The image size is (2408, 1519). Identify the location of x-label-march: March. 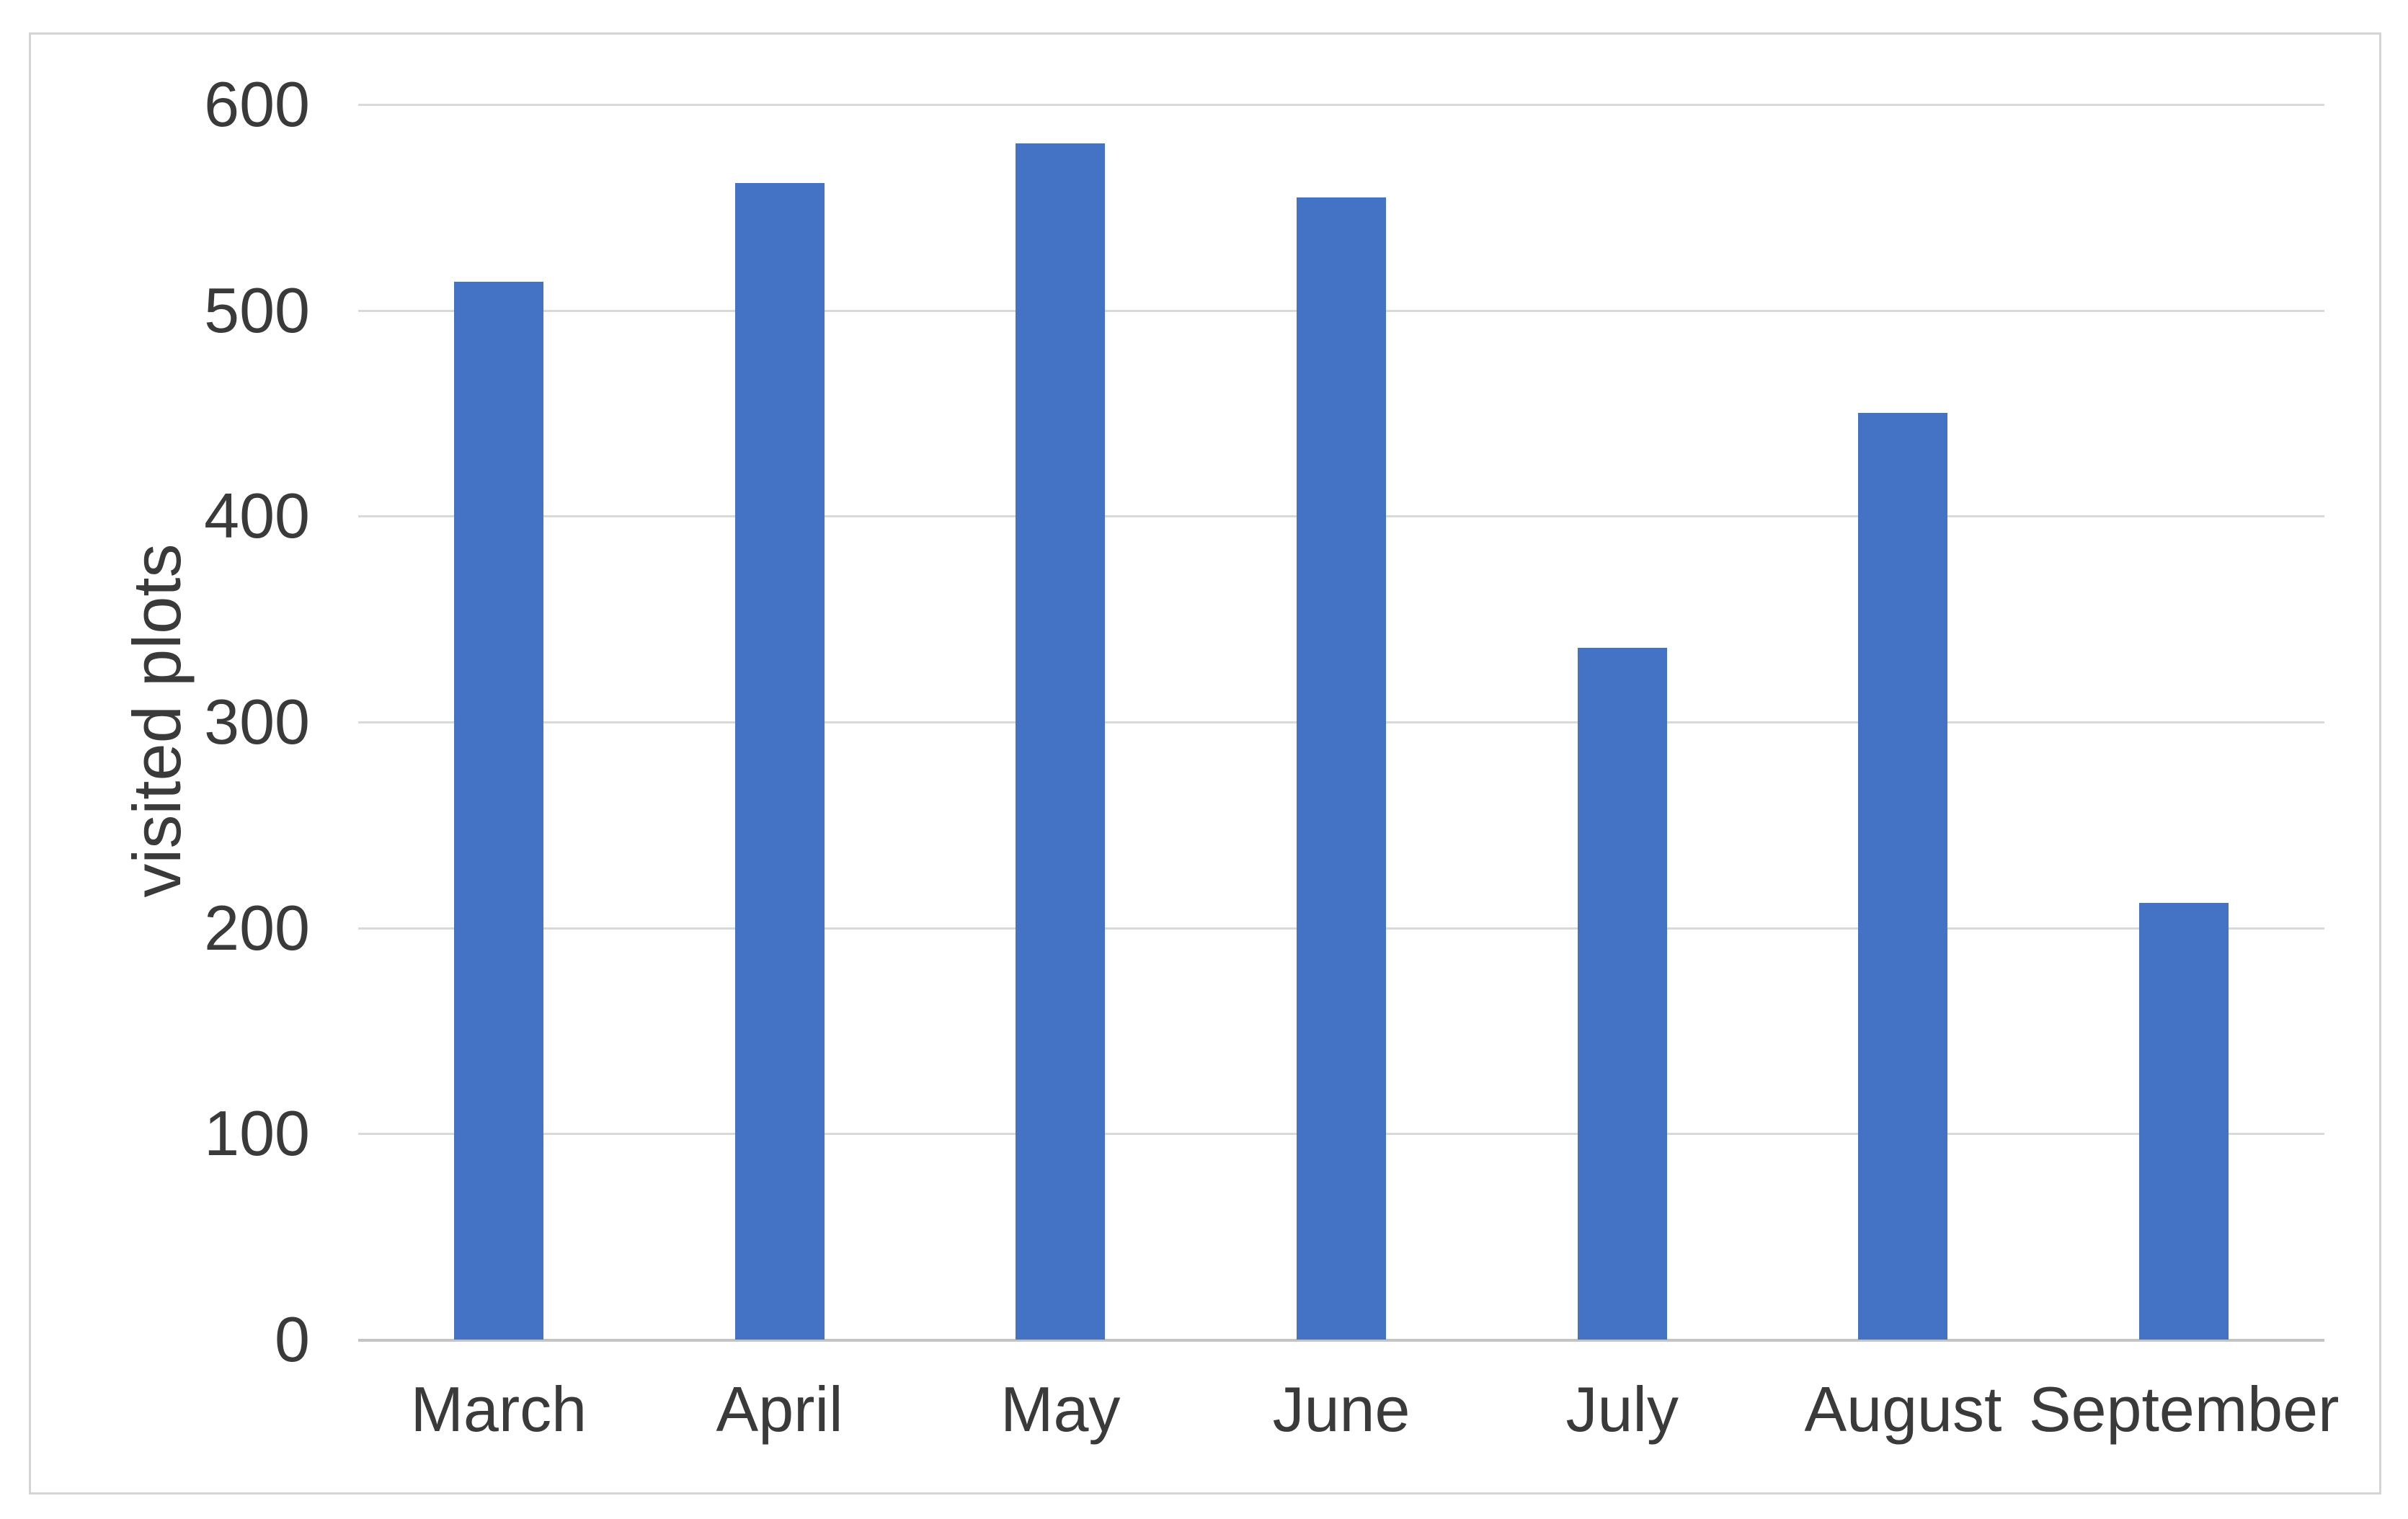
(498, 1409).